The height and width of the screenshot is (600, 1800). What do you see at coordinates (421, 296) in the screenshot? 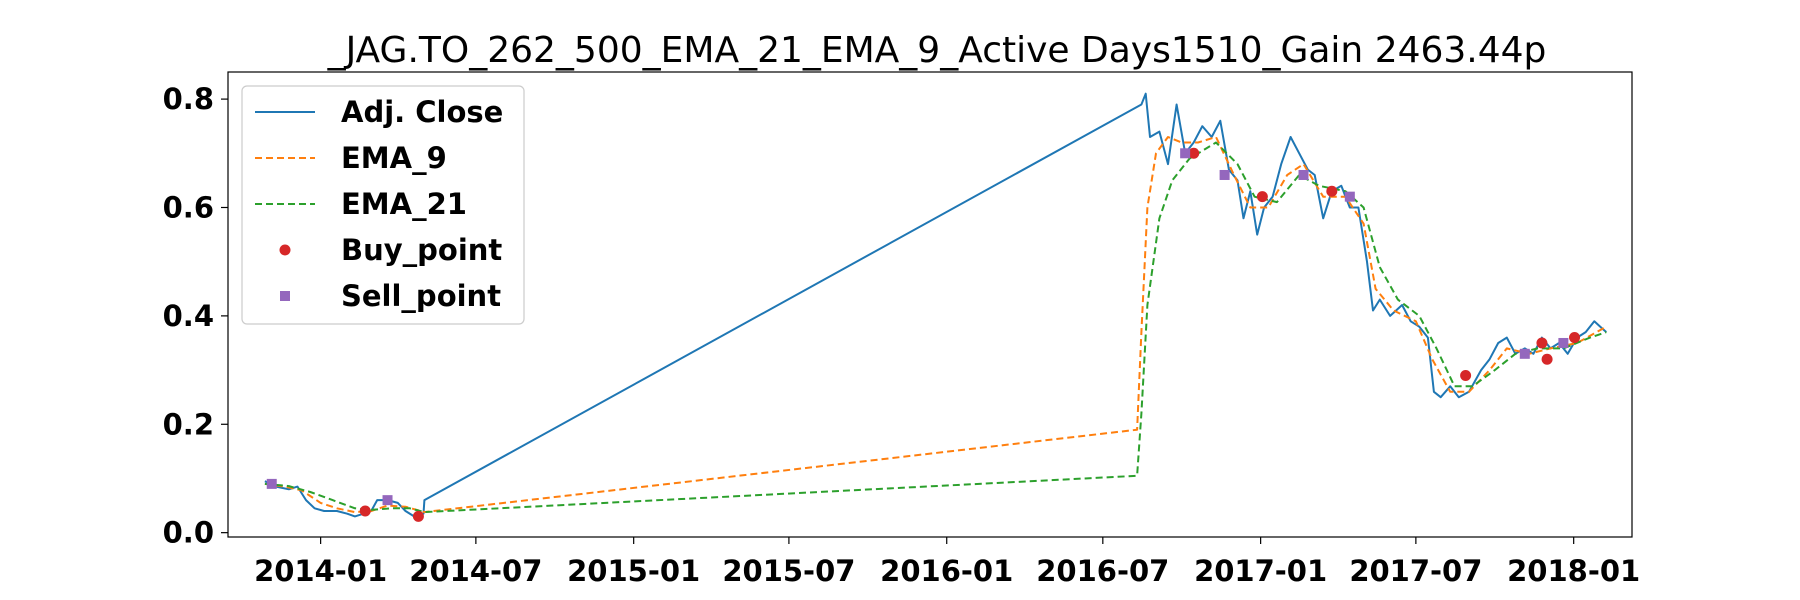
I see `legend-label-sell-point: Sell_point` at bounding box center [421, 296].